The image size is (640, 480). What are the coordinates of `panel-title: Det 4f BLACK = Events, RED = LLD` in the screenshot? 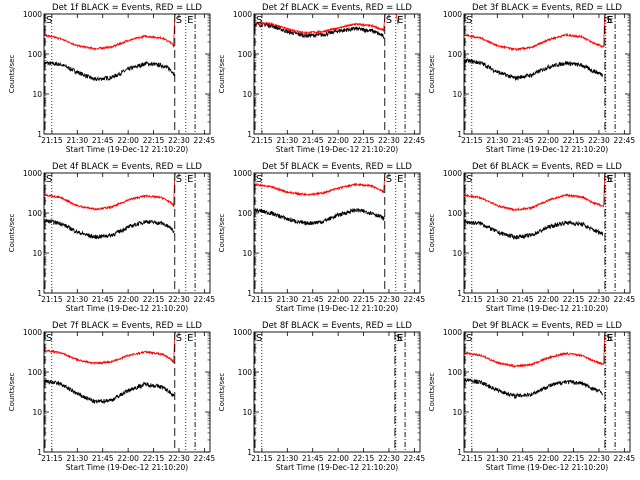 It's located at (127, 167).